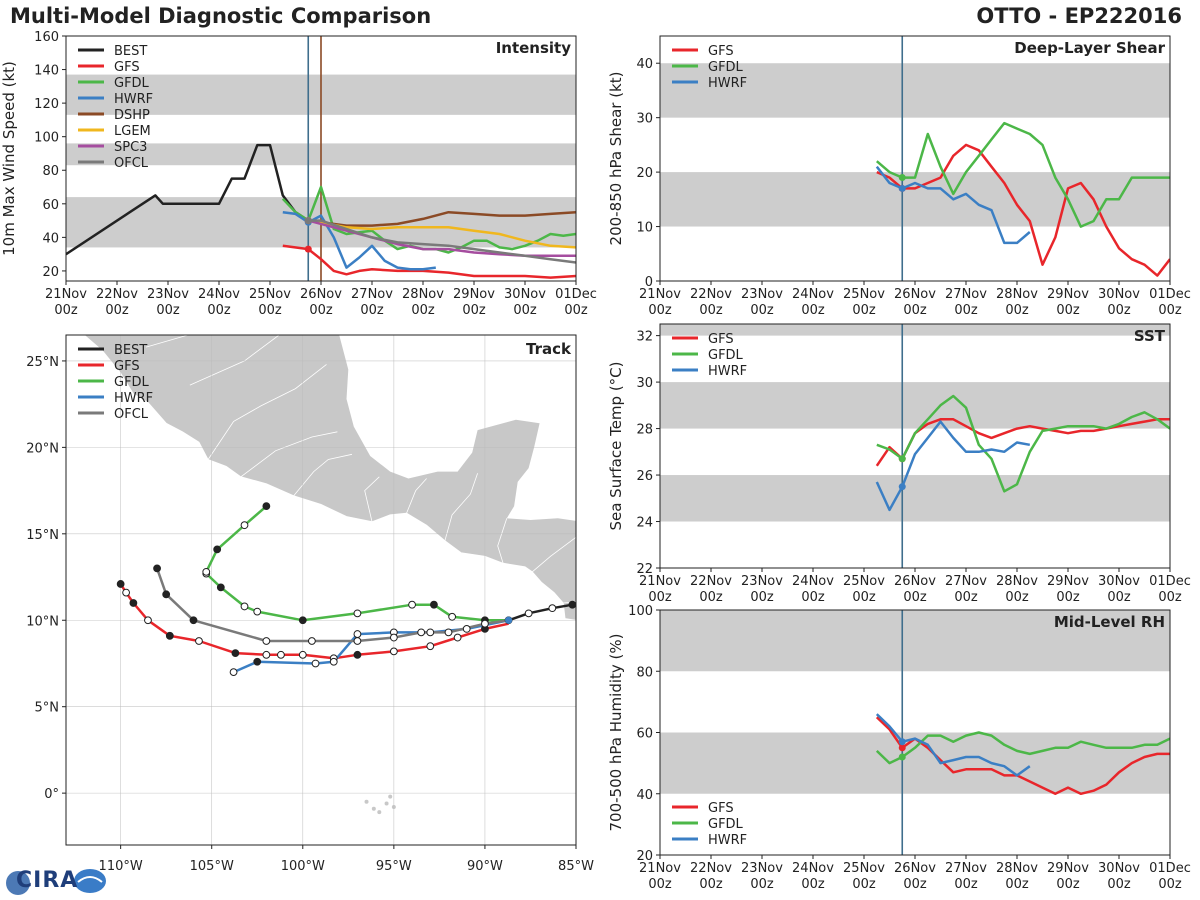 This screenshot has width=1200, height=900. Describe the element at coordinates (121, 866) in the screenshot. I see `lon-tick-label: 110°W` at that location.